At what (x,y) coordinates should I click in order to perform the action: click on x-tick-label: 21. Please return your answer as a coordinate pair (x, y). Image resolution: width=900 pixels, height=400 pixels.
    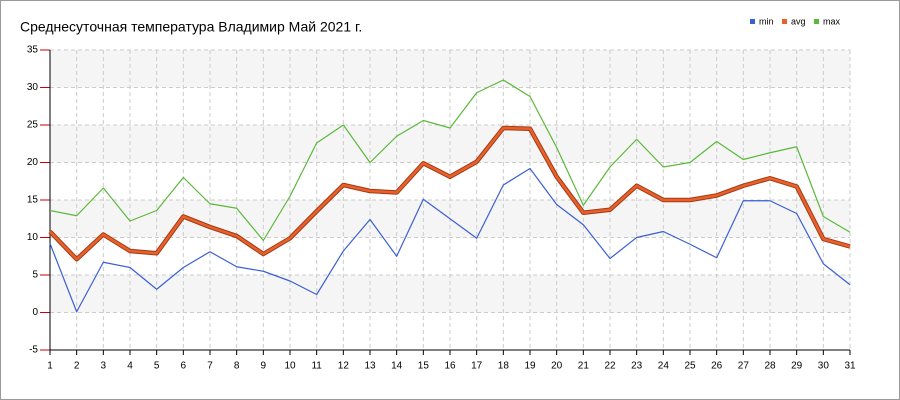
    Looking at the image, I should click on (584, 366).